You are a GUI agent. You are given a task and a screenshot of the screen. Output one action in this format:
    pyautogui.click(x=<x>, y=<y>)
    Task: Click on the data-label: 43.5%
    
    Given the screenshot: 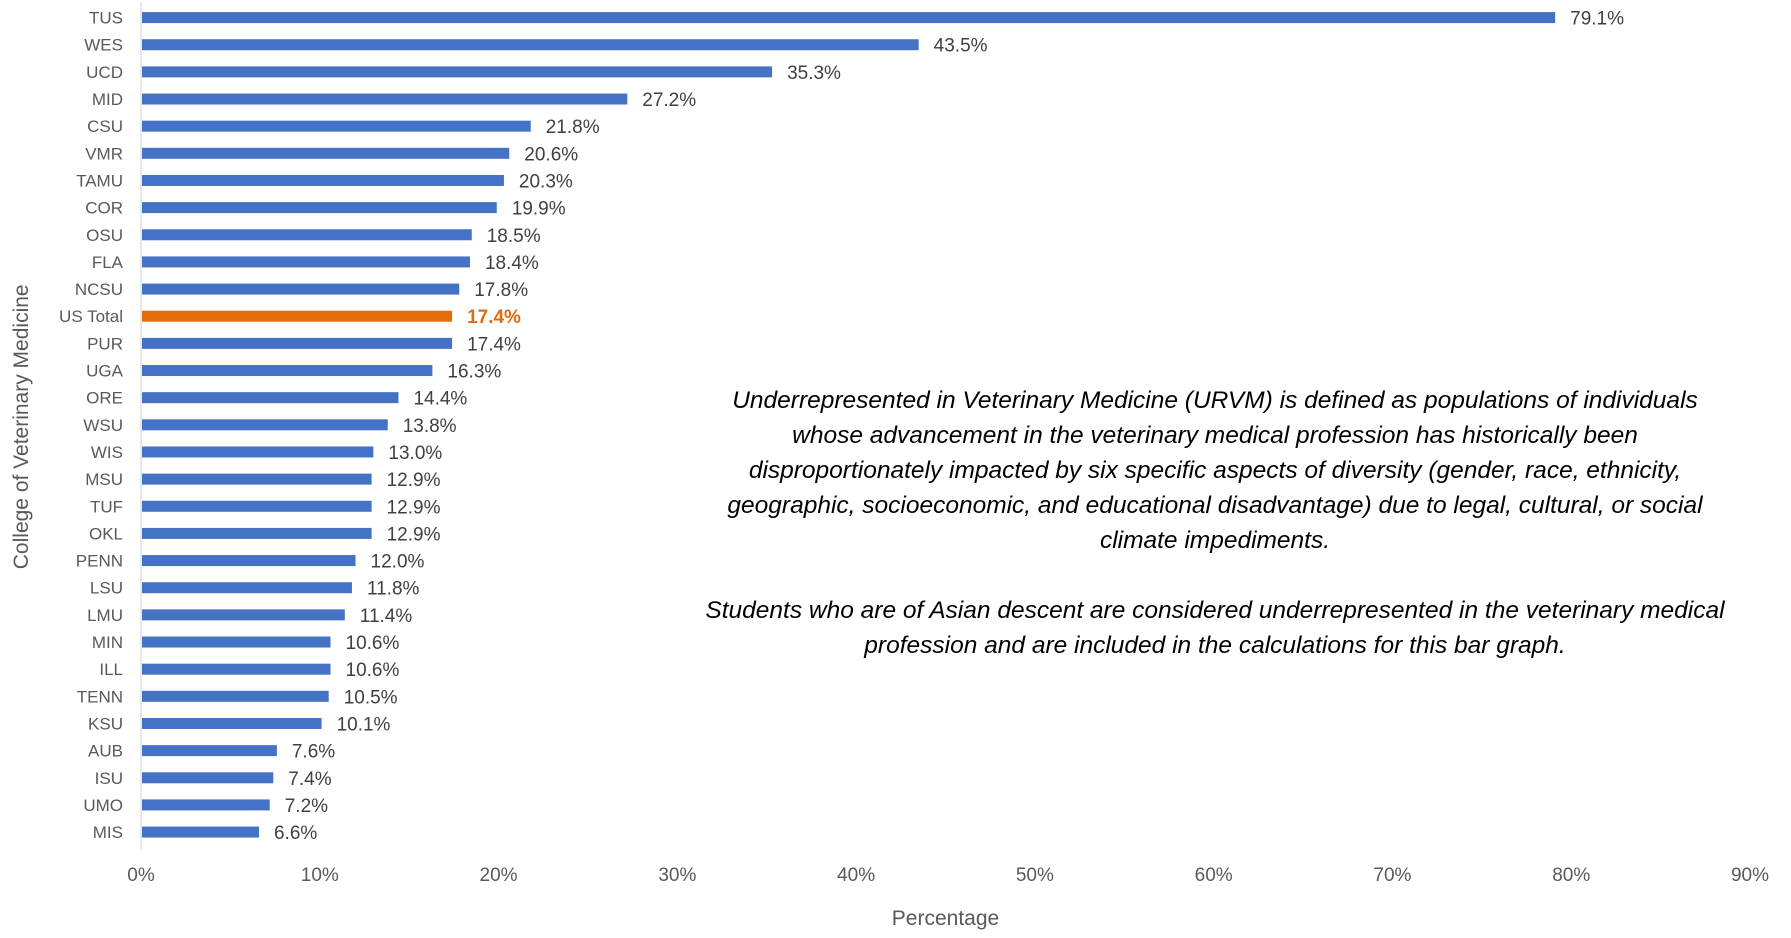 What is the action you would take?
    pyautogui.click(x=961, y=46)
    